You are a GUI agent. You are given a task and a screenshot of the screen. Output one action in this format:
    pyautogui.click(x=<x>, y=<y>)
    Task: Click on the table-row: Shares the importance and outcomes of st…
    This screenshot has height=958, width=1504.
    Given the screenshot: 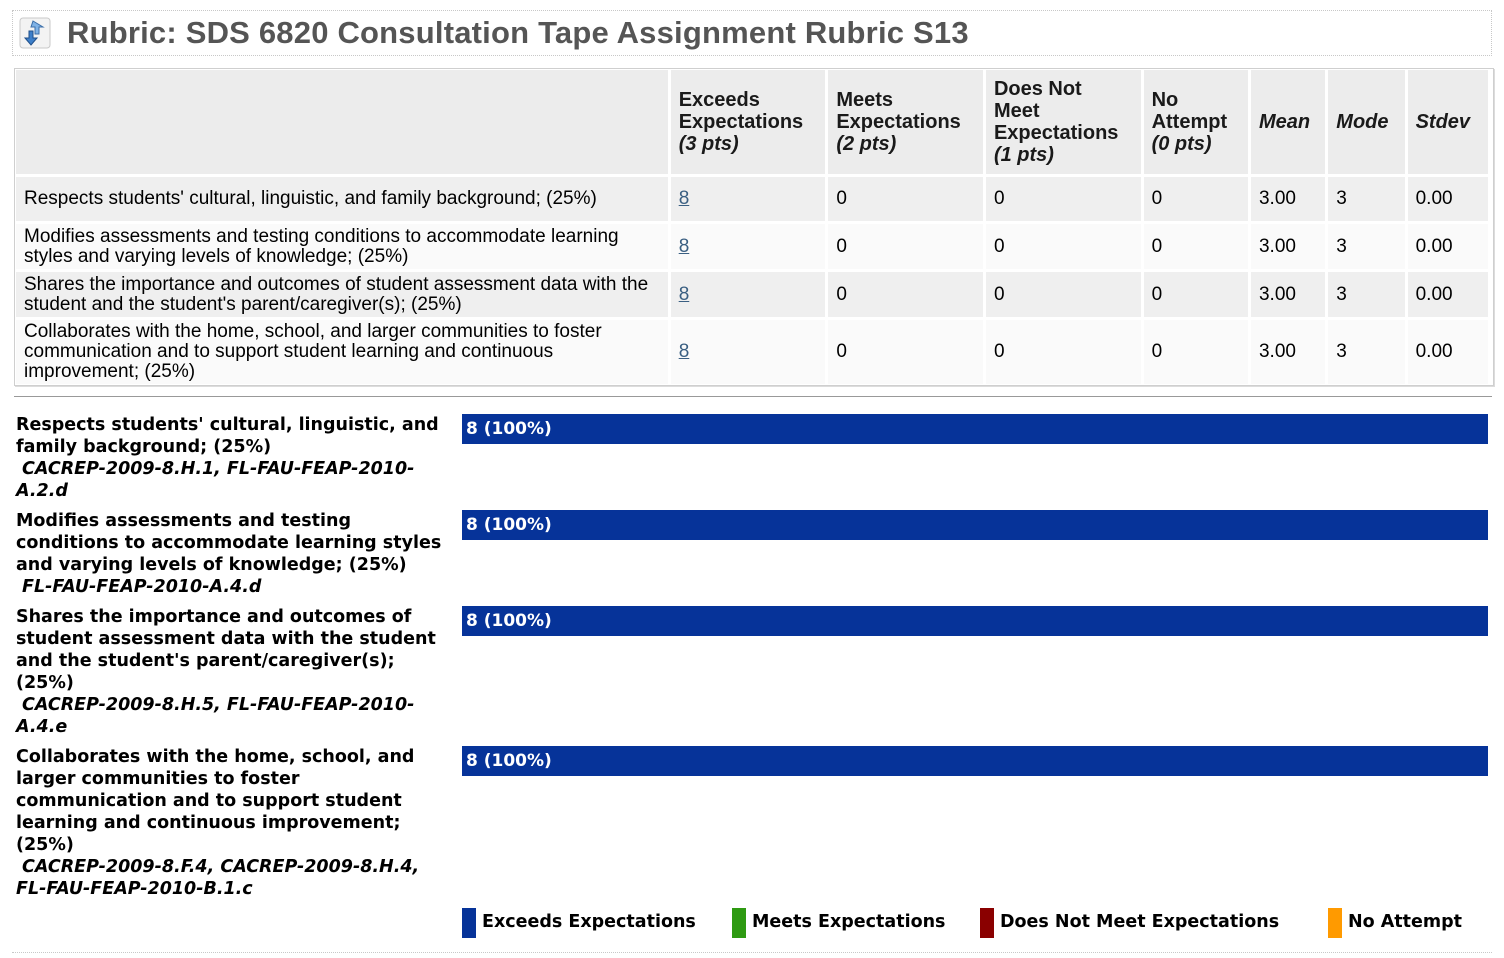 What is the action you would take?
    pyautogui.click(x=752, y=294)
    